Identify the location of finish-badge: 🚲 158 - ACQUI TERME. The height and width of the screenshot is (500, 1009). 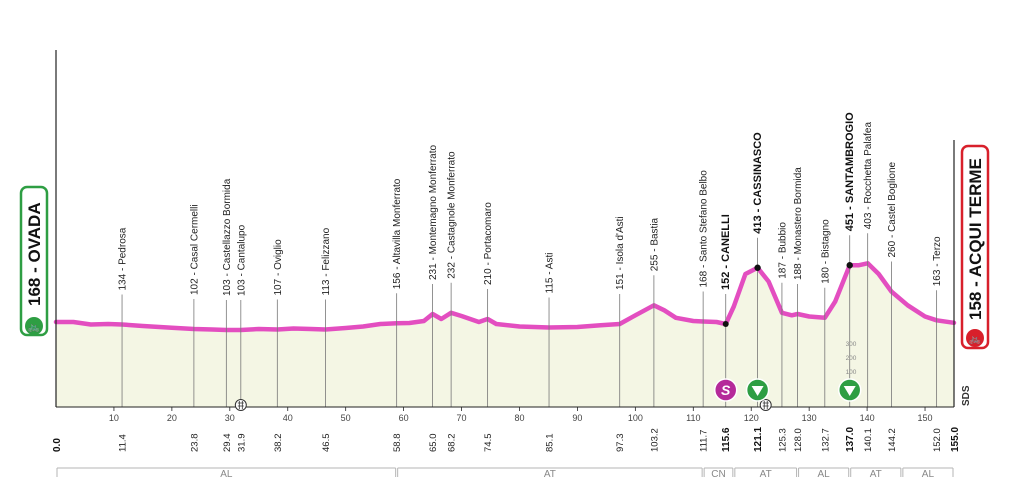
(975, 247).